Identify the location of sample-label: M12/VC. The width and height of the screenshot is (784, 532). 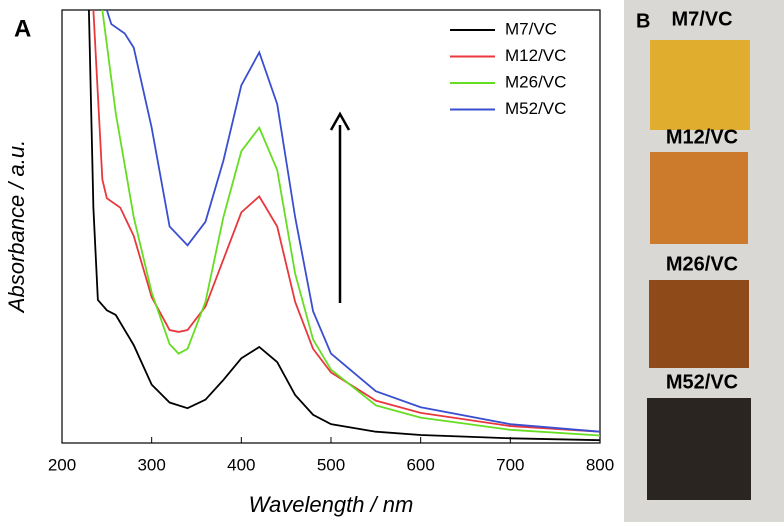
(702, 137).